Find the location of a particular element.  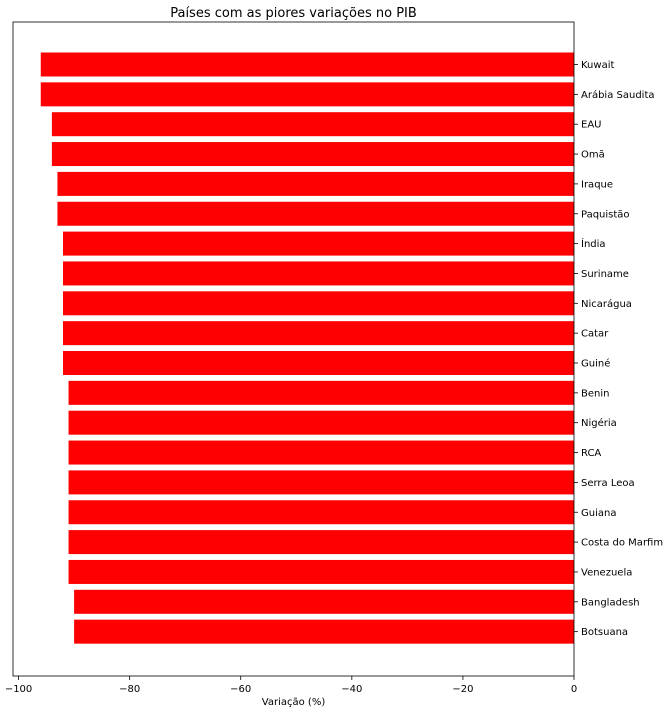

y-tick-label: Arábia Saudita is located at coordinates (618, 95).